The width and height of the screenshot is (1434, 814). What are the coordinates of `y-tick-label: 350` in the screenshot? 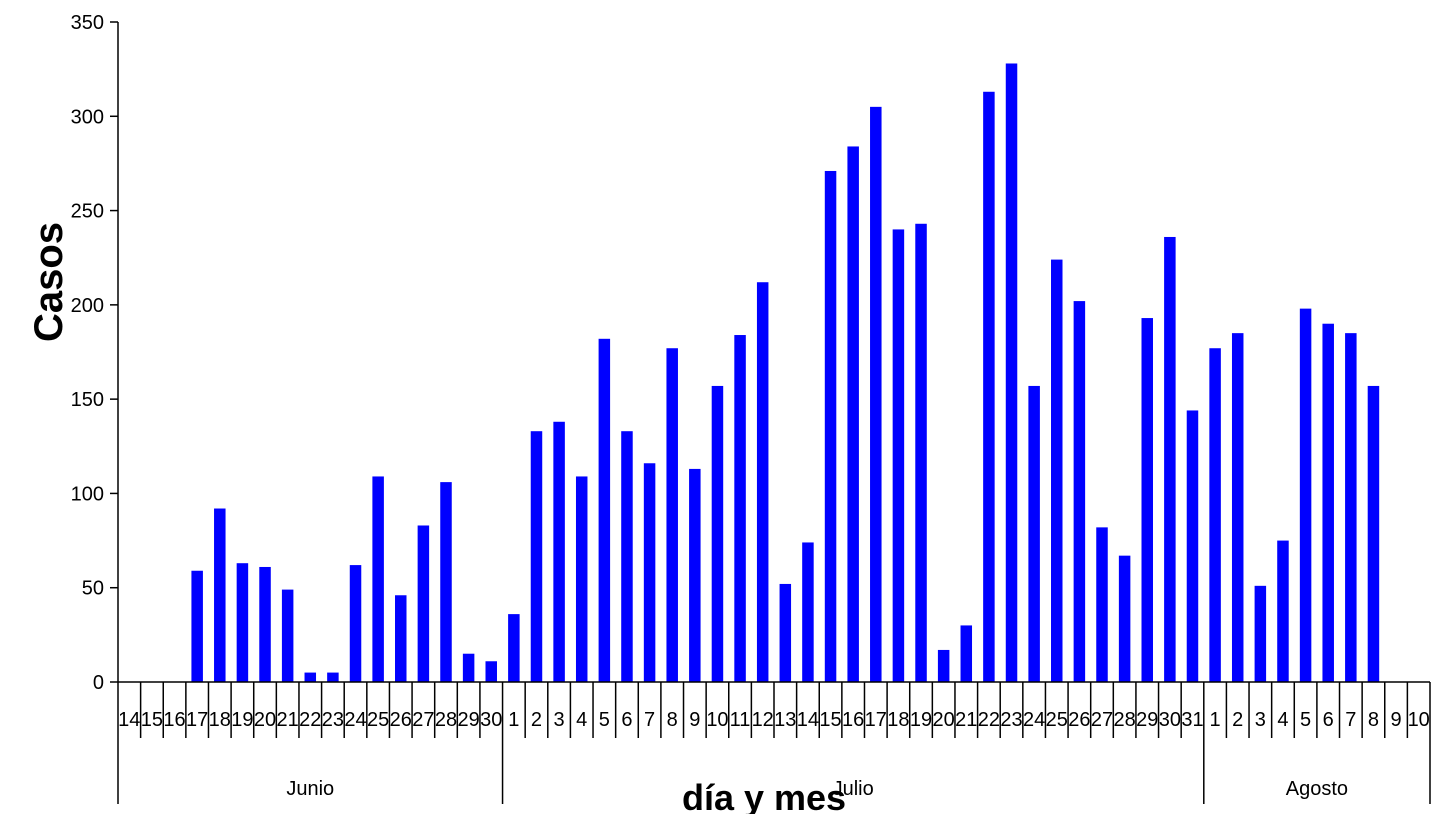 It's located at (87, 23).